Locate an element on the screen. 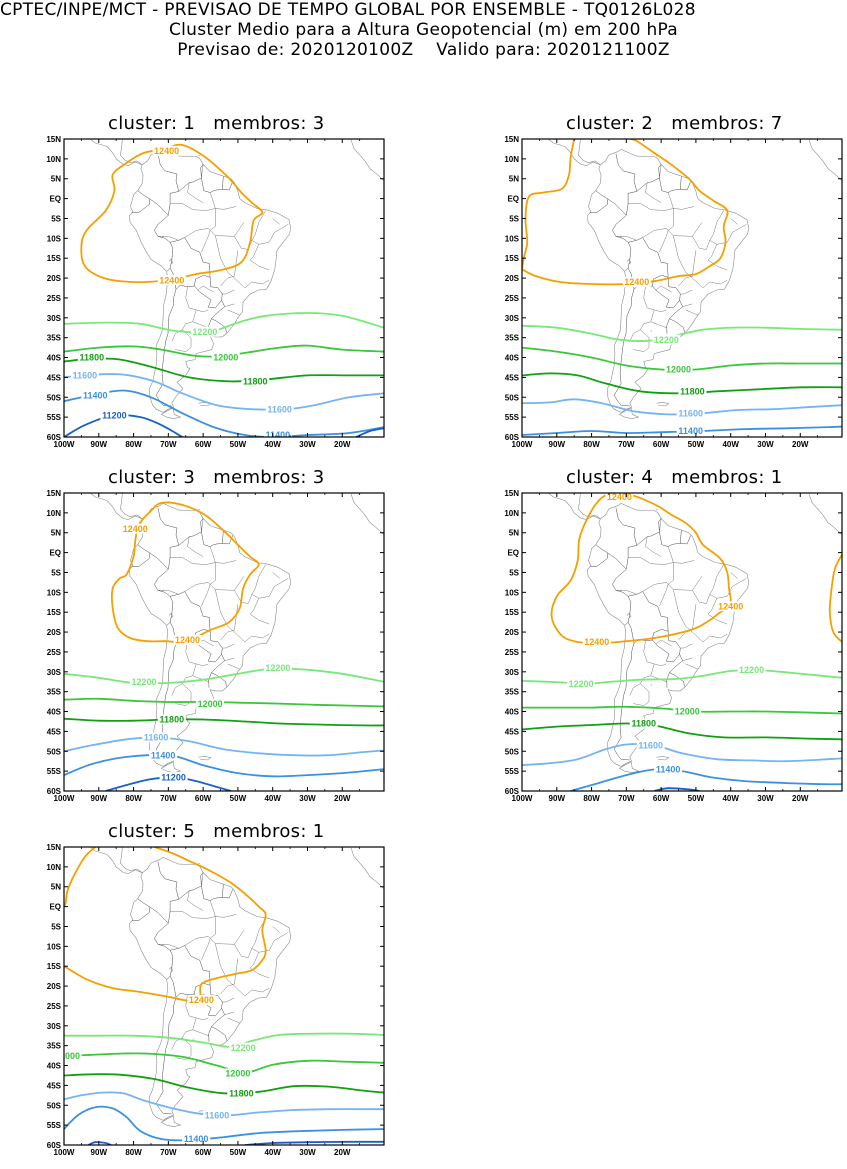 The width and height of the screenshot is (847, 1169). coastline-south-america is located at coordinates (668, 634).